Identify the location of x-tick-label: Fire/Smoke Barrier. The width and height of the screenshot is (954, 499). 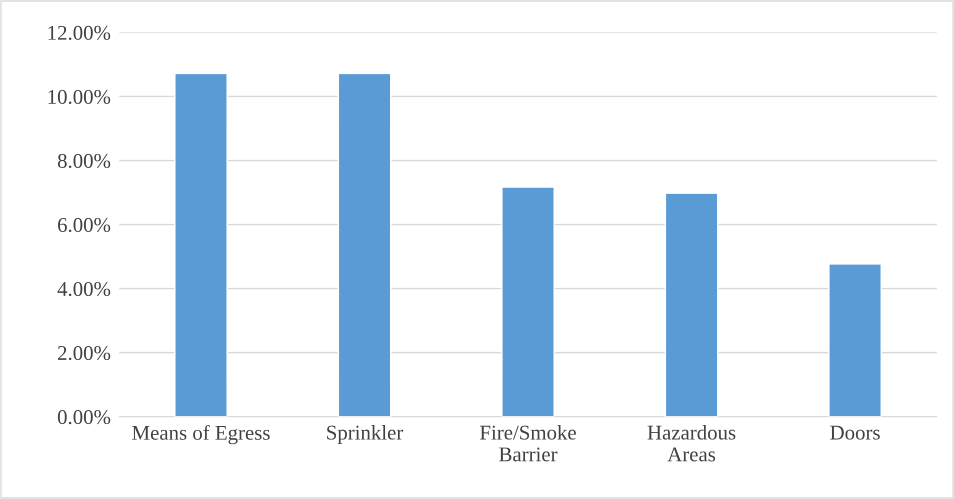
(528, 443).